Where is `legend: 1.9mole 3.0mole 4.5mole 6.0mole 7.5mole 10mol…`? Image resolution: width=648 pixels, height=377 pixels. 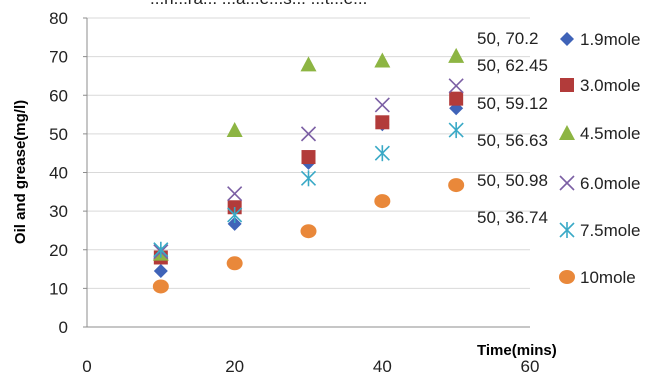 legend: 1.9mole 3.0mole 4.5mole 6.0mole 7.5mole 10mol… is located at coordinates (599, 158).